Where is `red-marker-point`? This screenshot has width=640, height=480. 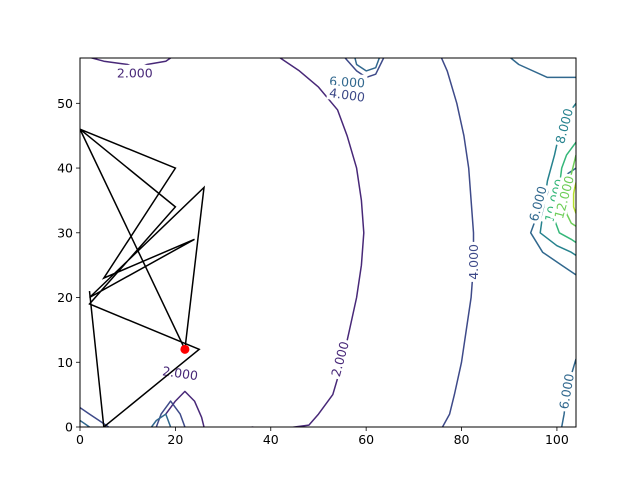
red-marker-point is located at coordinates (185, 349).